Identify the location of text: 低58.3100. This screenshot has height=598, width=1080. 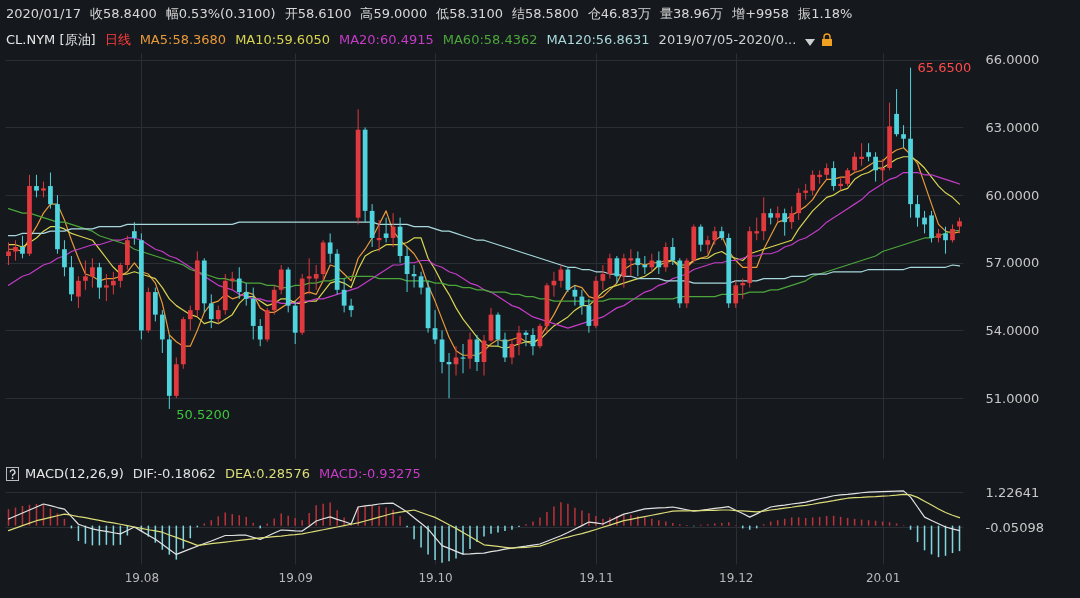
(469, 13).